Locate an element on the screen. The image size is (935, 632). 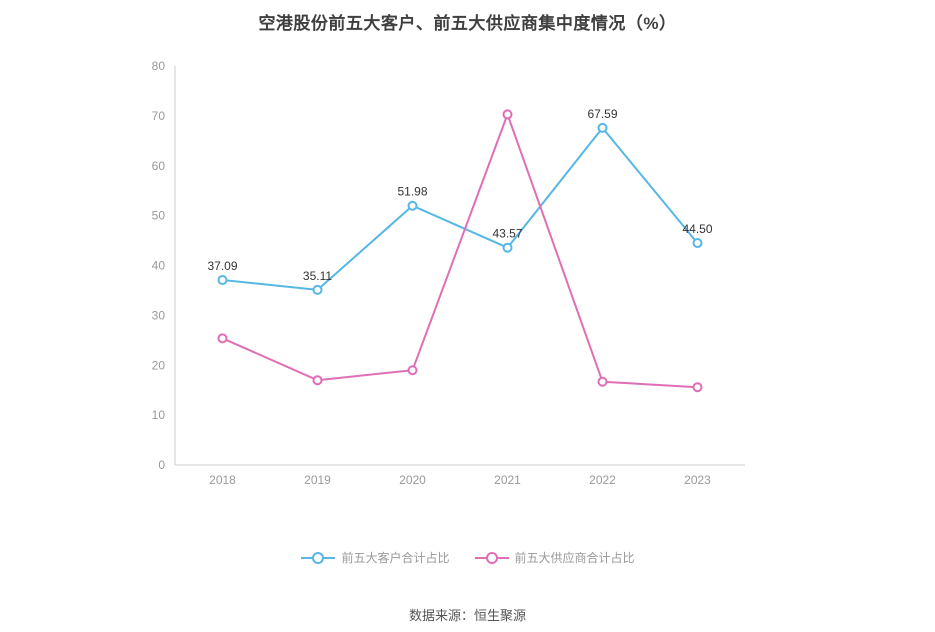
data-point-label: 67.59 is located at coordinates (602, 114).